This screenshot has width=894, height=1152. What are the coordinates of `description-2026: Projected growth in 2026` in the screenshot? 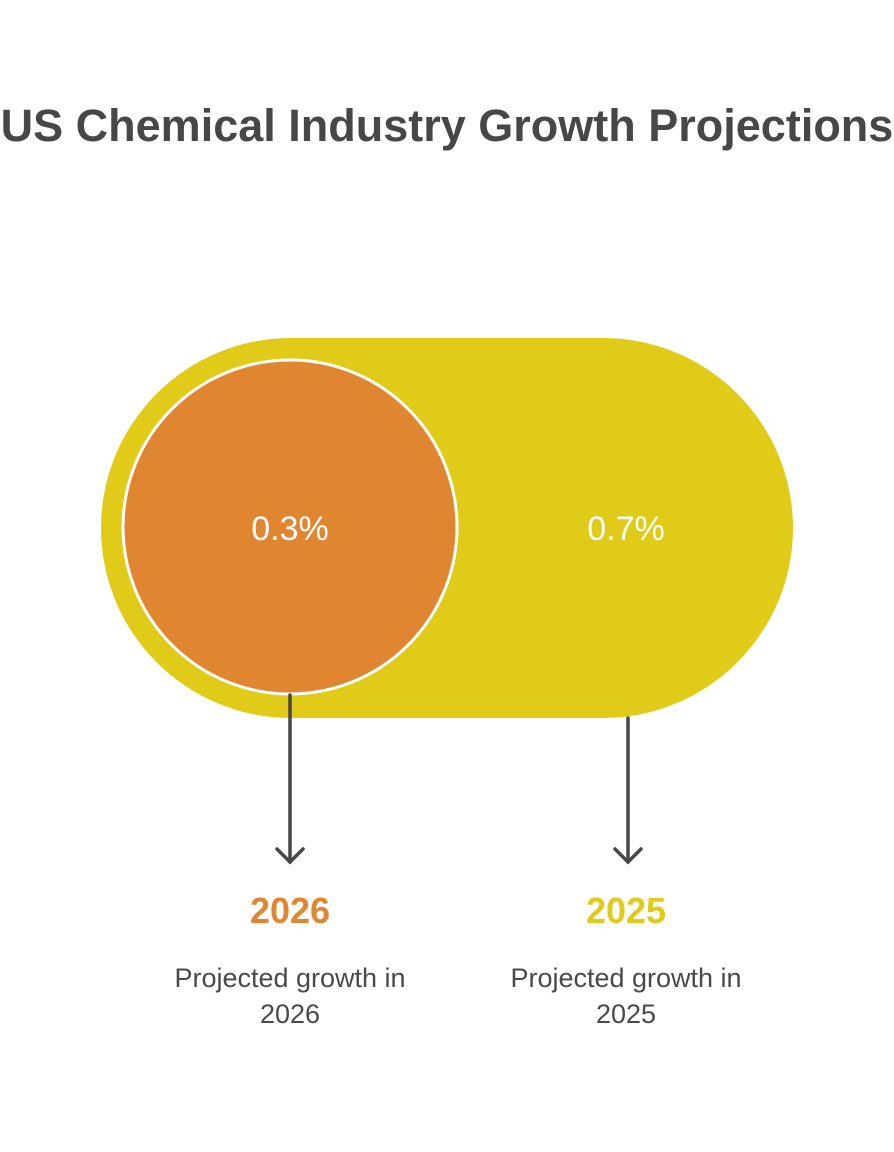 It's located at (290, 996).